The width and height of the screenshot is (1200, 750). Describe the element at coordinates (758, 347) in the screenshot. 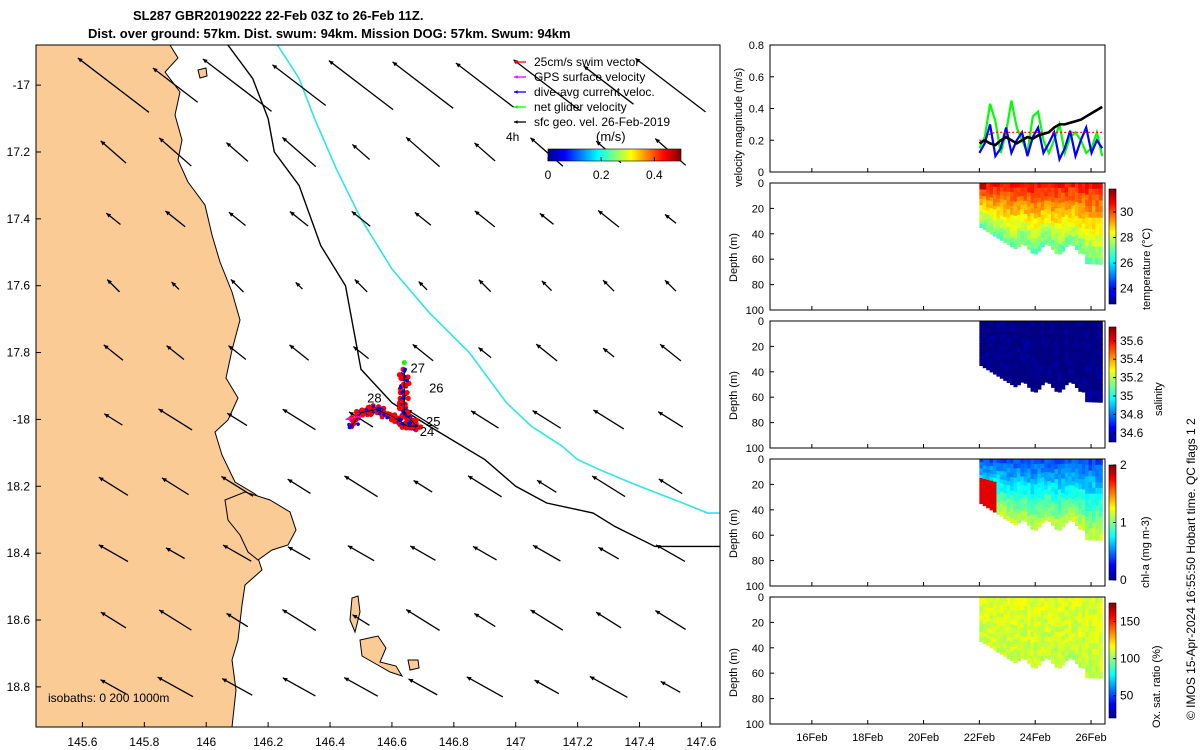

I see `section-ytick-label: 20` at that location.